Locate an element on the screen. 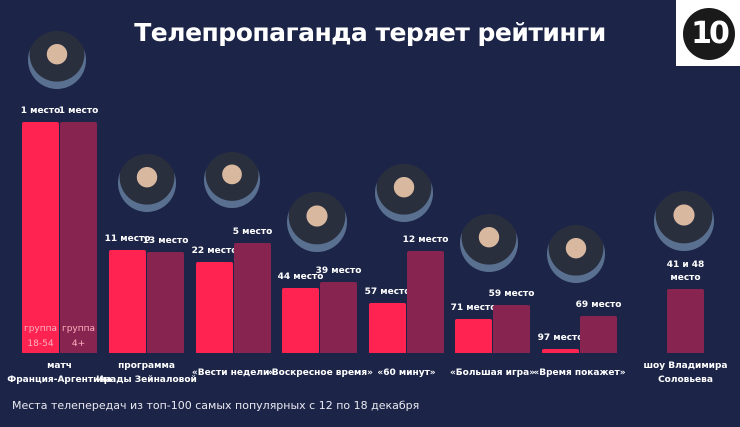 The image size is (740, 427). category-label-line: матч is located at coordinates (59, 366).